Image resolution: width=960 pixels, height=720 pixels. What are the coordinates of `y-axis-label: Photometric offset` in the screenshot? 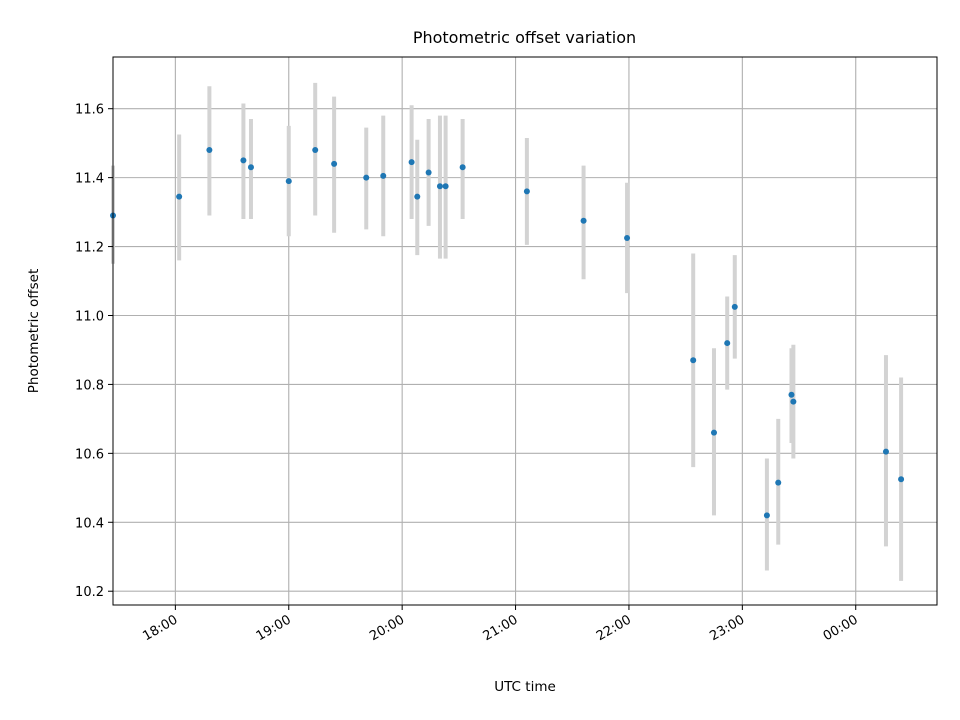 It's located at (34, 331).